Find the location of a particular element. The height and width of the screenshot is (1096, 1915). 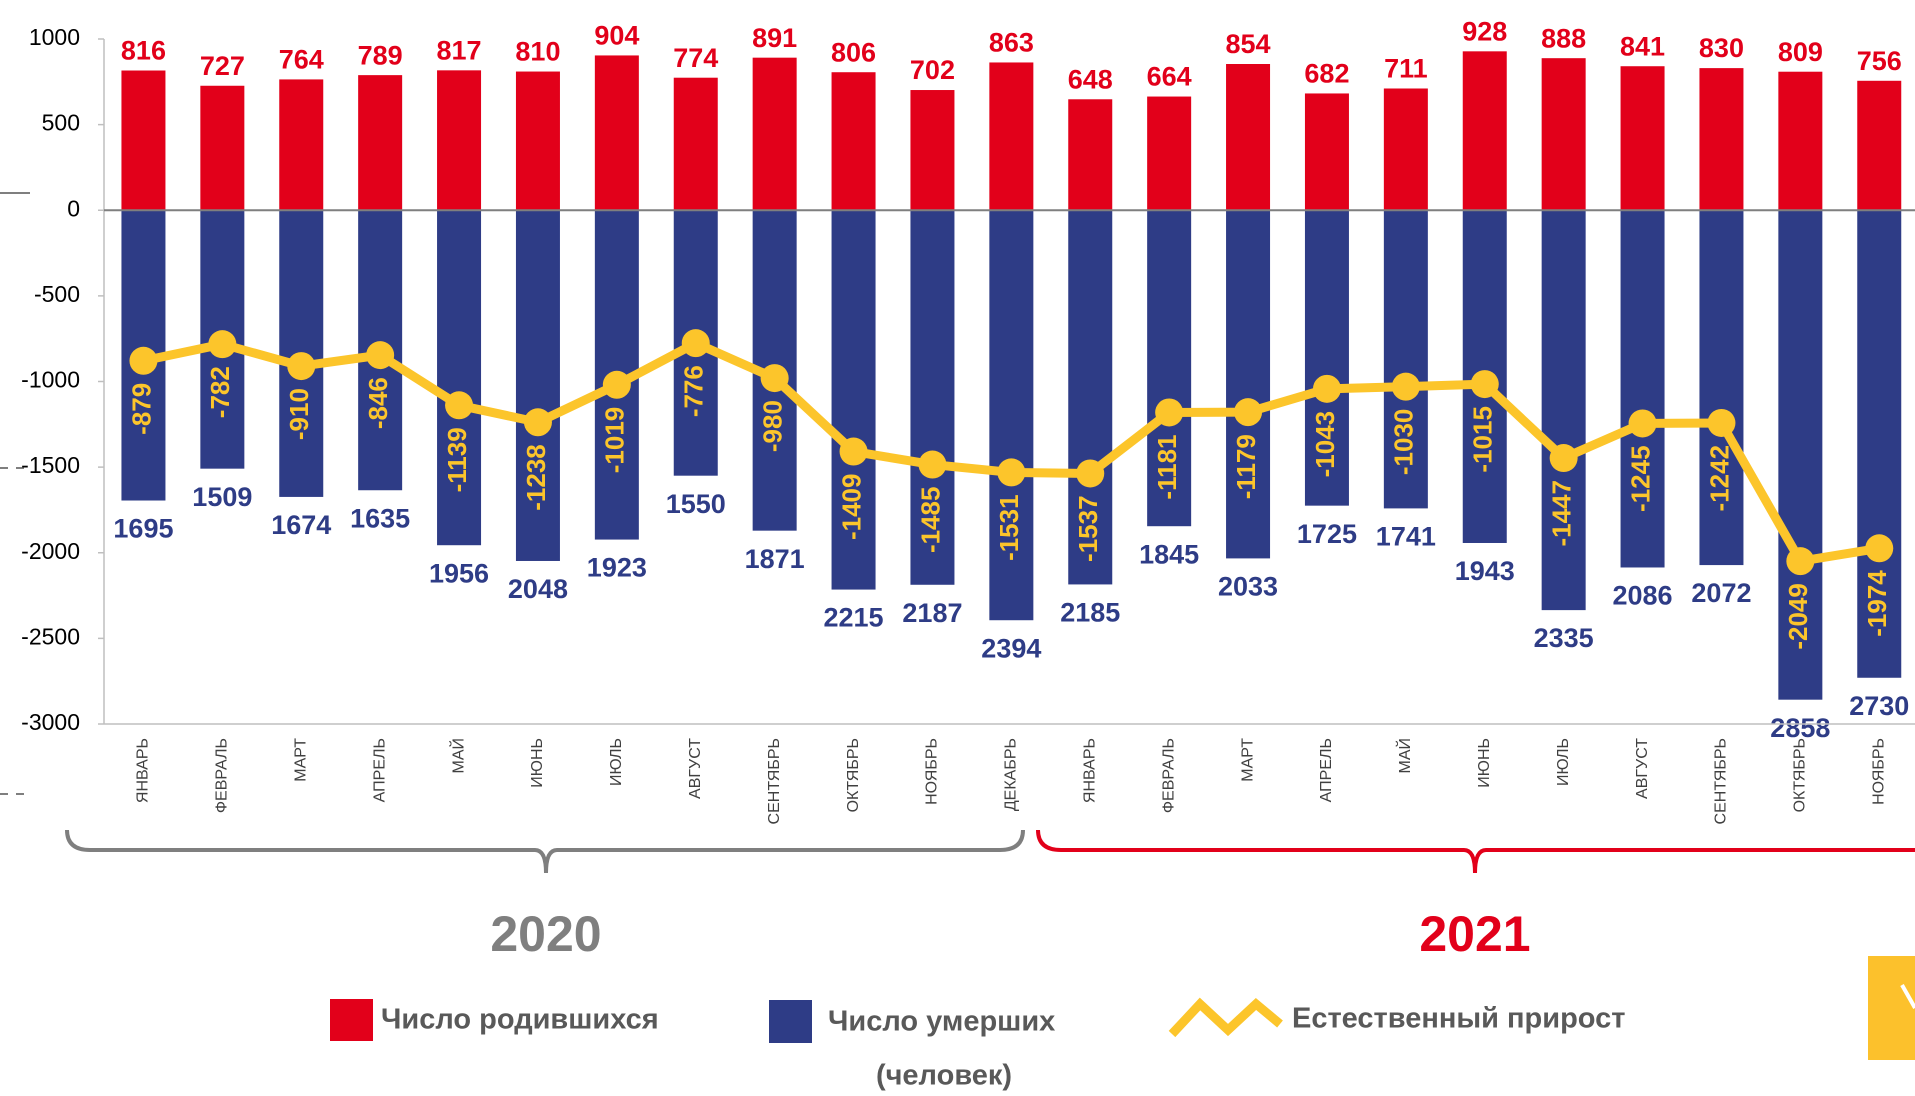

data-label: 854 is located at coordinates (1248, 44).